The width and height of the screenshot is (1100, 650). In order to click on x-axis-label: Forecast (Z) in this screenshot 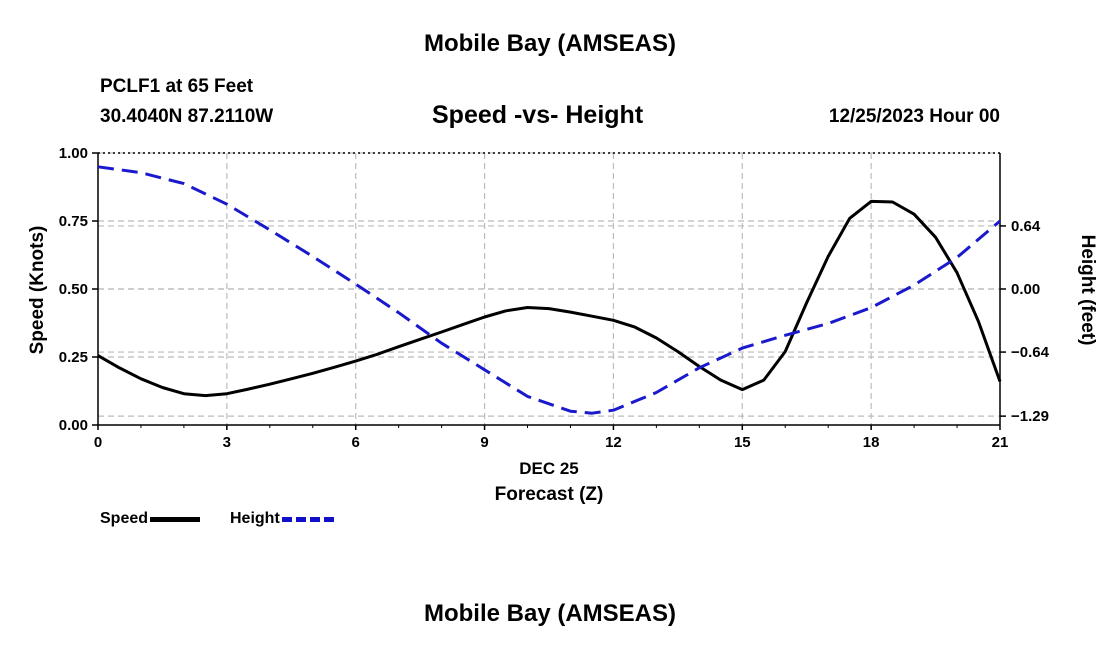, I will do `click(549, 494)`.